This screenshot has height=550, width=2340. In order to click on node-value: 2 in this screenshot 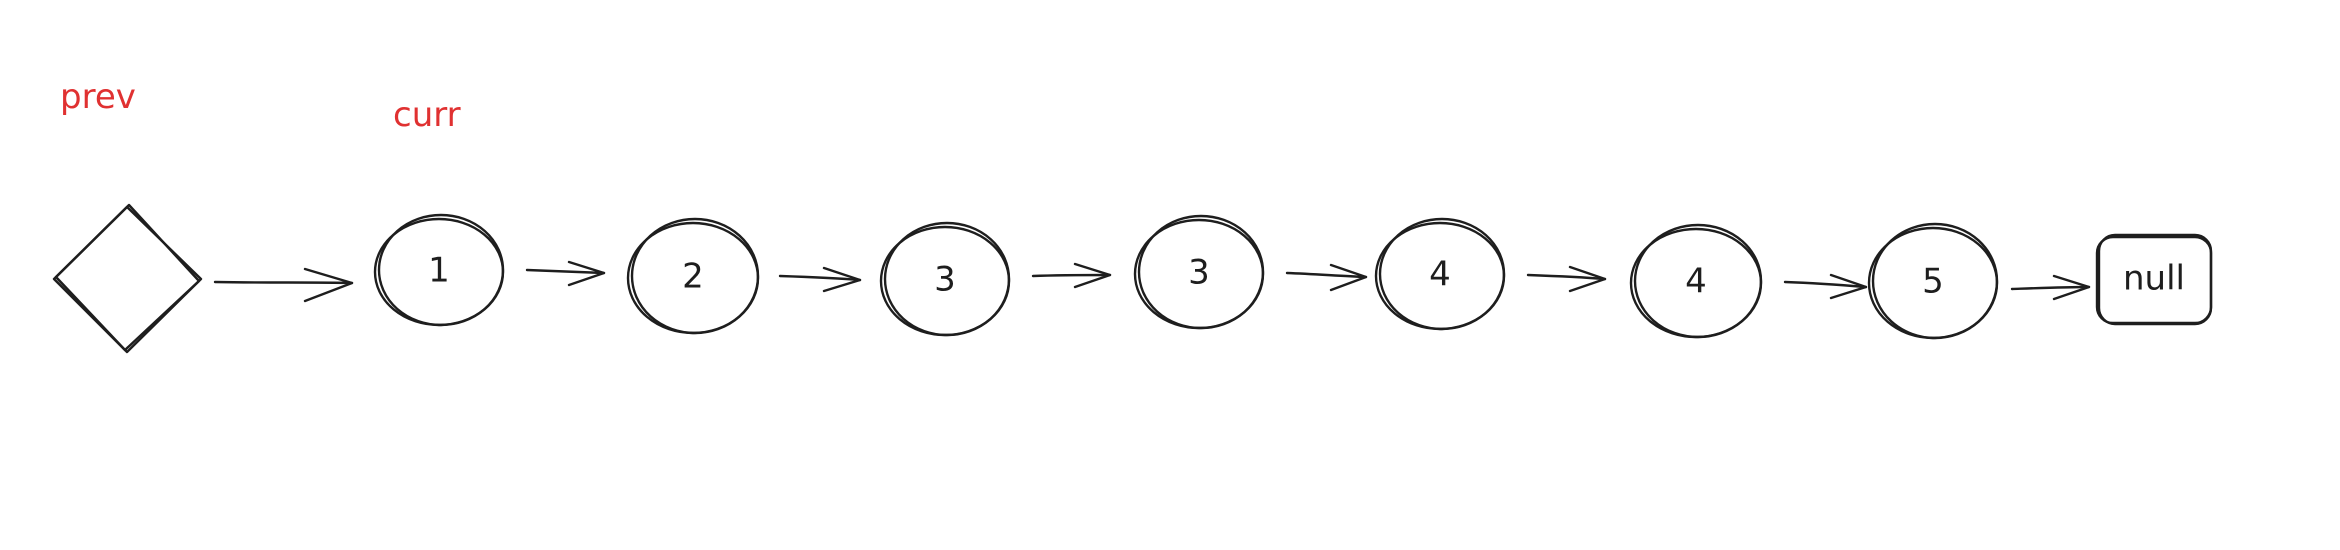, I will do `click(693, 277)`.